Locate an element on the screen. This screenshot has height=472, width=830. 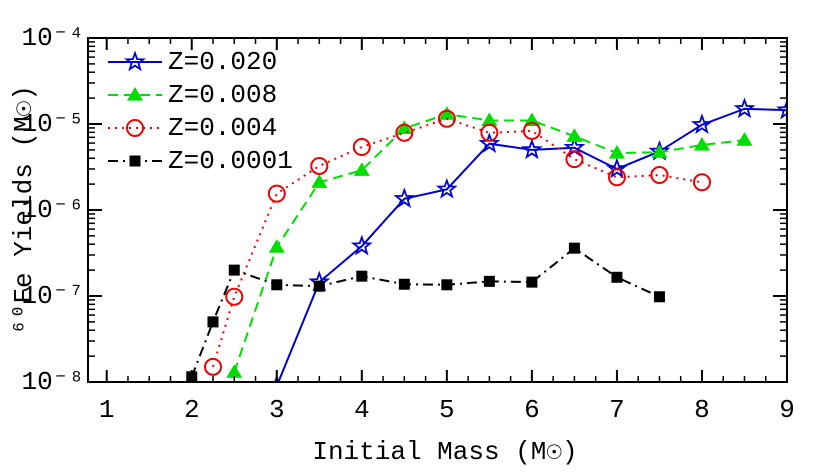
y-tick-label: 10⁻⁸ is located at coordinates (53, 382).